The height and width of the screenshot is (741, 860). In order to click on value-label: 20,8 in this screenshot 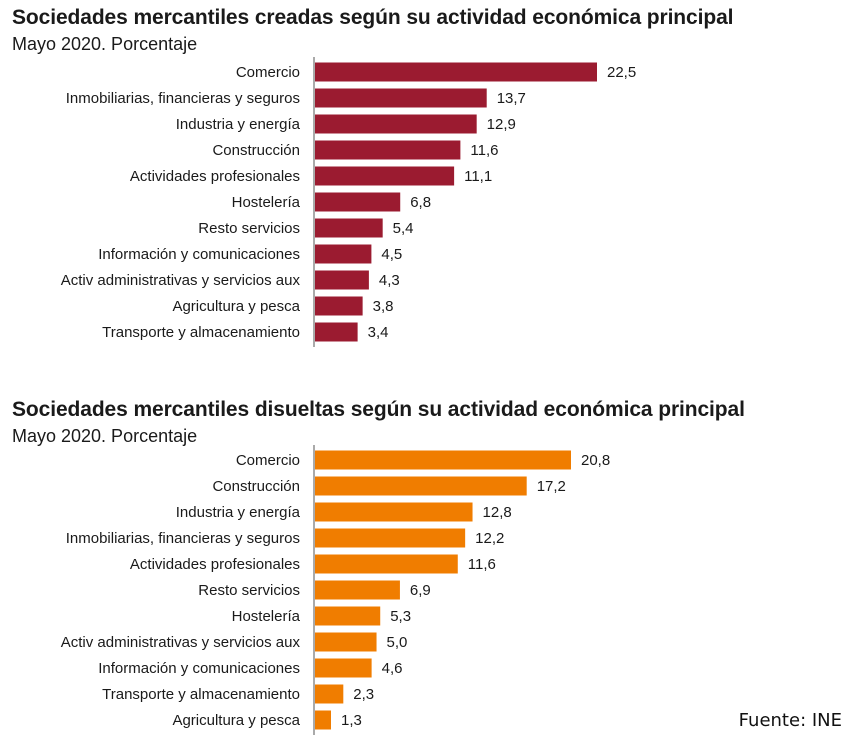, I will do `click(595, 460)`.